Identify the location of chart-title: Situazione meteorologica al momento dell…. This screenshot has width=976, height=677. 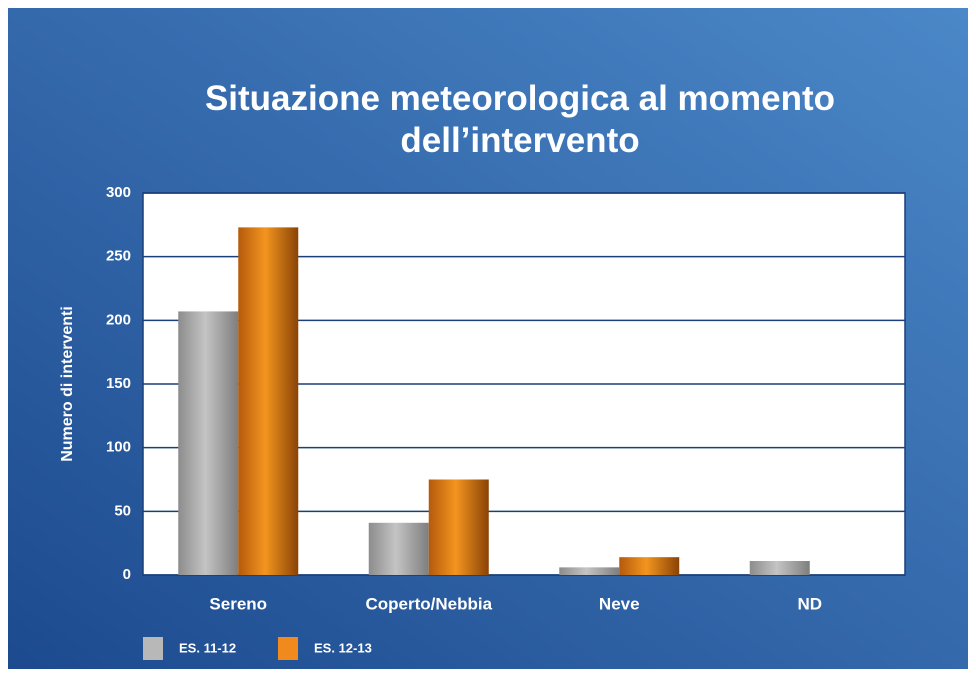
(520, 119).